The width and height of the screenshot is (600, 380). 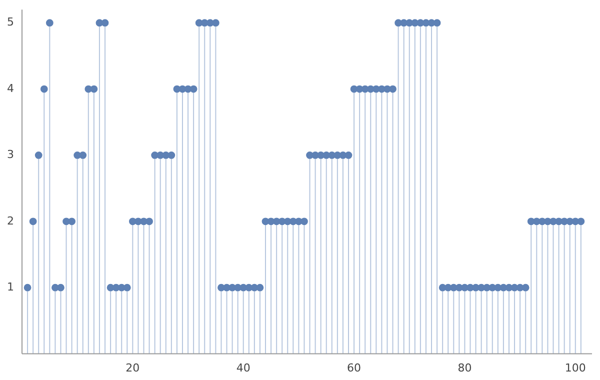 What do you see at coordinates (243, 367) in the screenshot?
I see `x-tick-label: 40` at bounding box center [243, 367].